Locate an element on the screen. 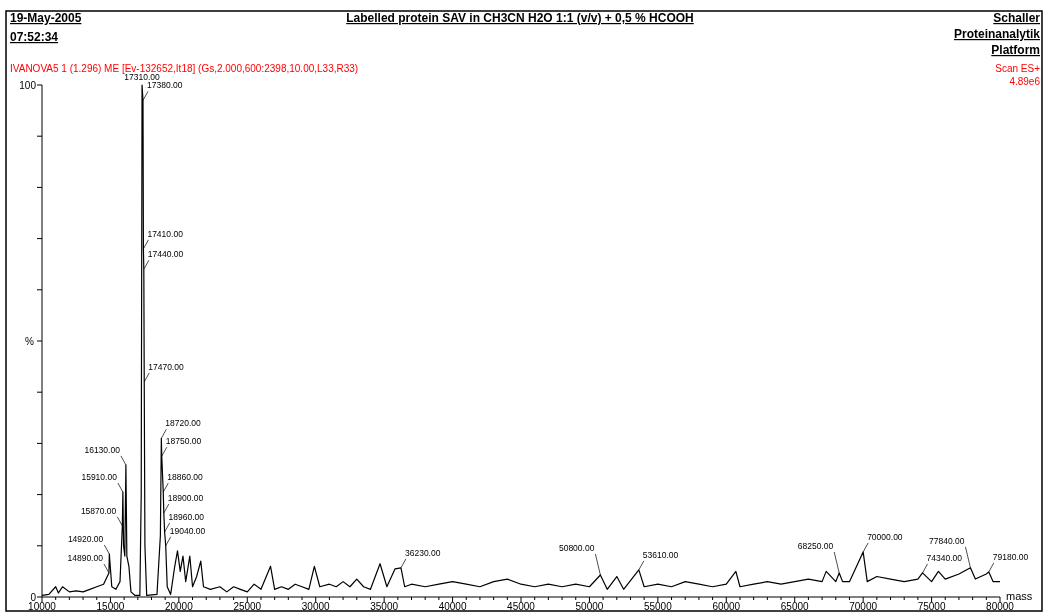  x-tick-label: 60000 is located at coordinates (726, 606).